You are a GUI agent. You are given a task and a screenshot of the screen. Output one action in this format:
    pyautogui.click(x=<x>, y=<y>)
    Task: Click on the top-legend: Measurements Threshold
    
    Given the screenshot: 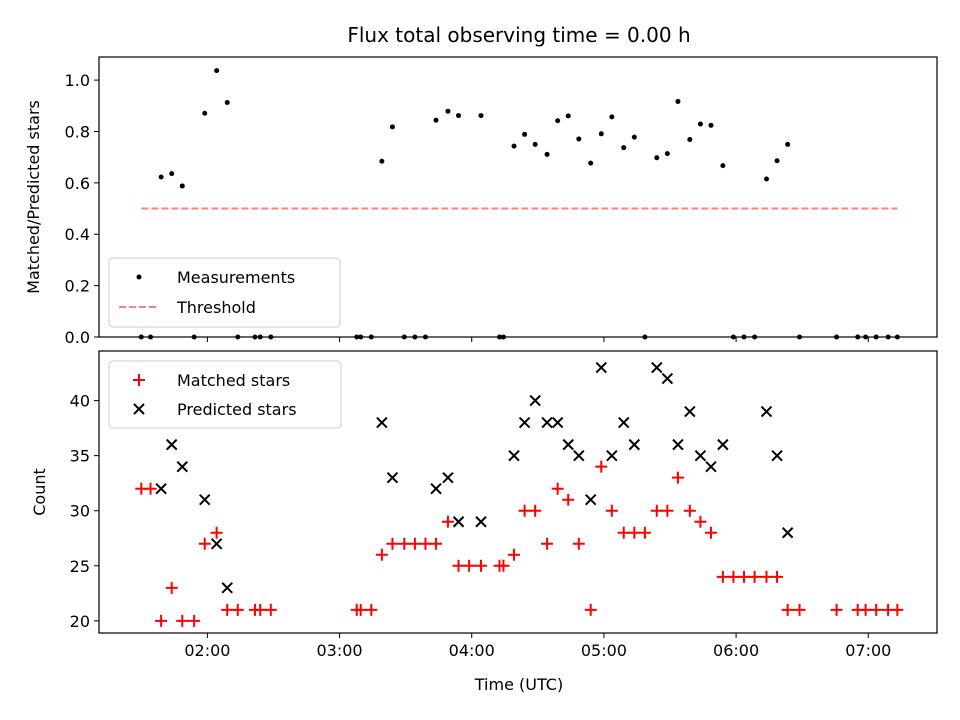 What is the action you would take?
    pyautogui.click(x=224, y=292)
    